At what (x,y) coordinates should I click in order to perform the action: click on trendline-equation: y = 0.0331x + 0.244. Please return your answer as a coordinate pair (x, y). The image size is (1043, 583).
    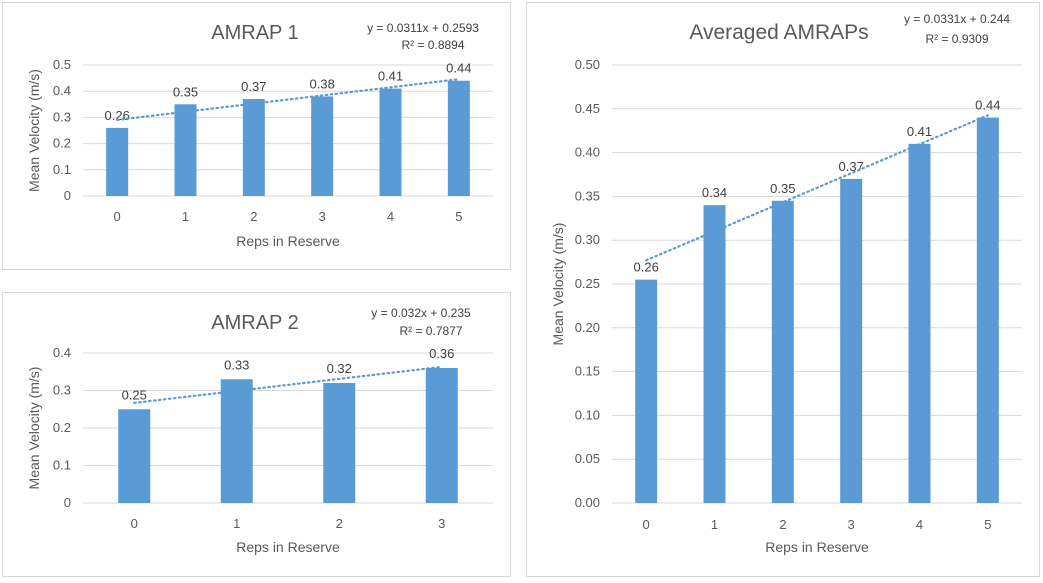
    Looking at the image, I should click on (957, 19).